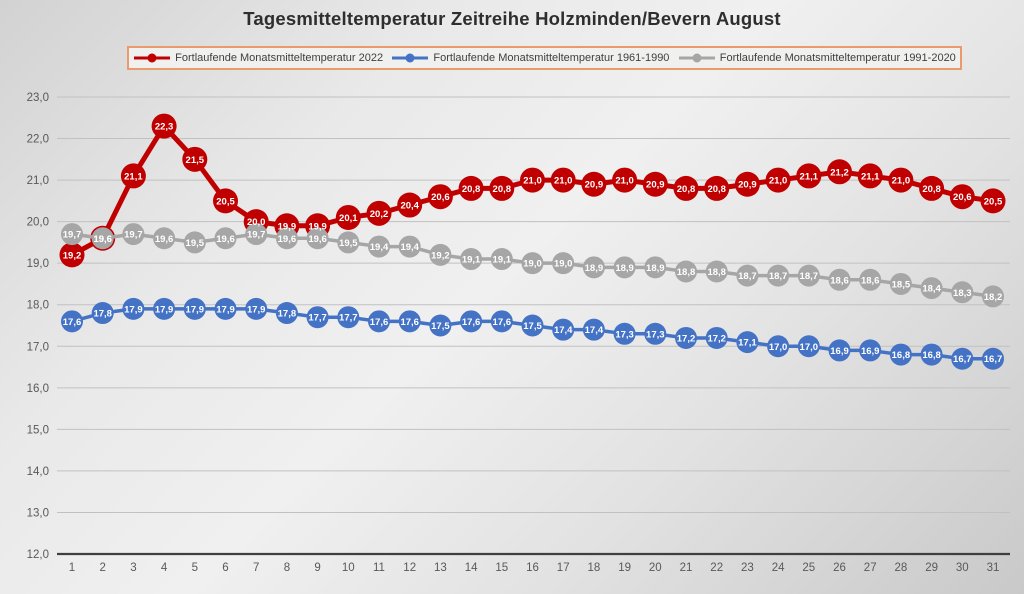  I want to click on legend-marker-2022-icon, so click(152, 58).